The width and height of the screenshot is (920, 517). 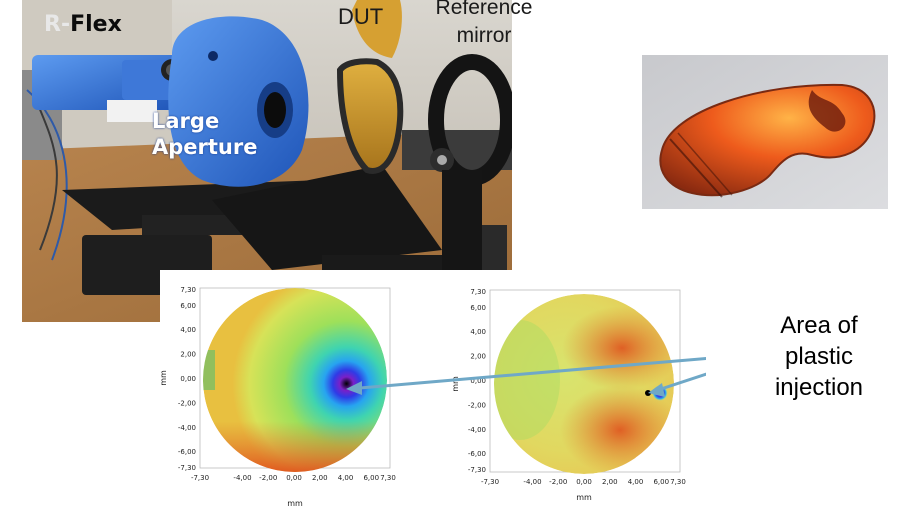 I want to click on large-aperture-line2: Aperture, so click(x=205, y=147).